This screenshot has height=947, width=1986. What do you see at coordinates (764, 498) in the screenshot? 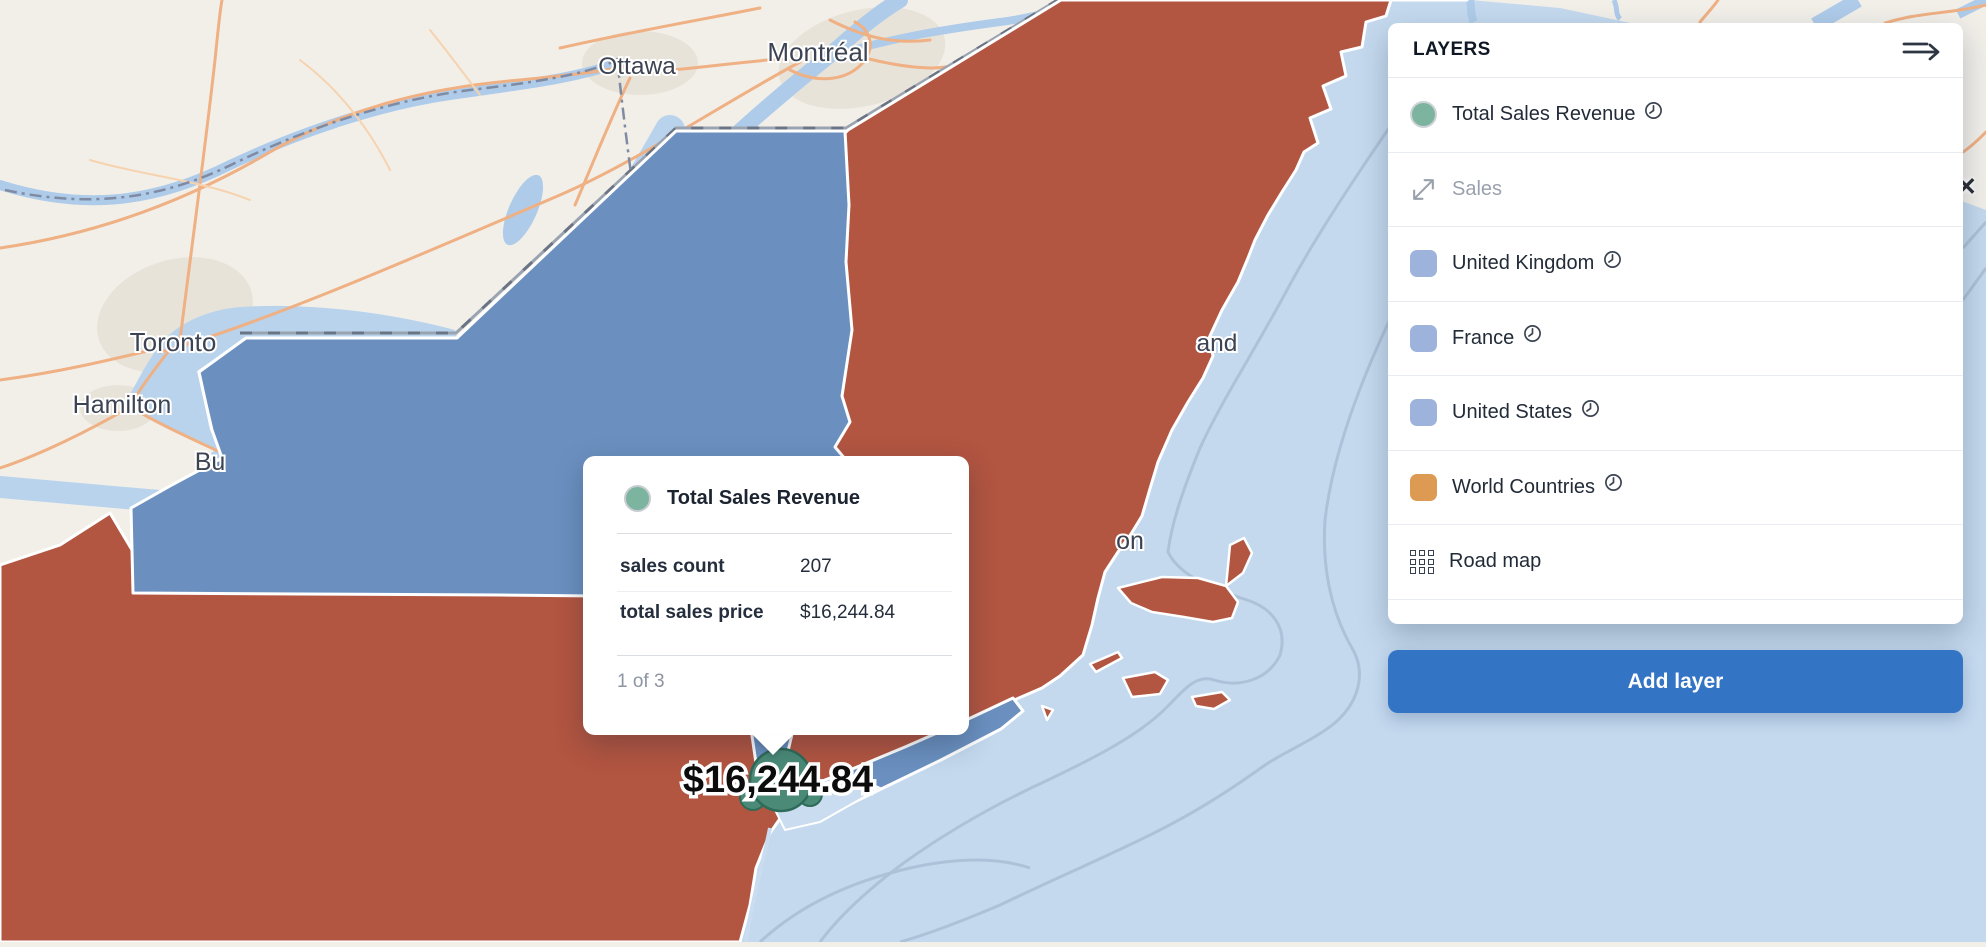
I see `popup-title: Total Sales Revenue` at bounding box center [764, 498].